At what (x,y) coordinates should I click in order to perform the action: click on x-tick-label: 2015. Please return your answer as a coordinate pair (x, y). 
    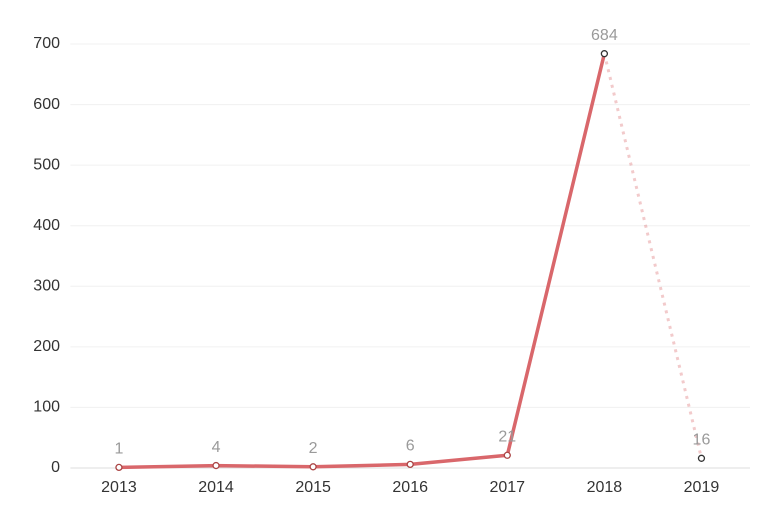
    Looking at the image, I should click on (313, 487).